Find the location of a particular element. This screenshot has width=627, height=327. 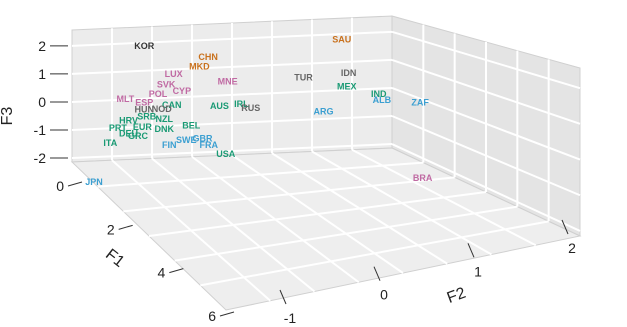

data-point-arg: ARG is located at coordinates (324, 111).